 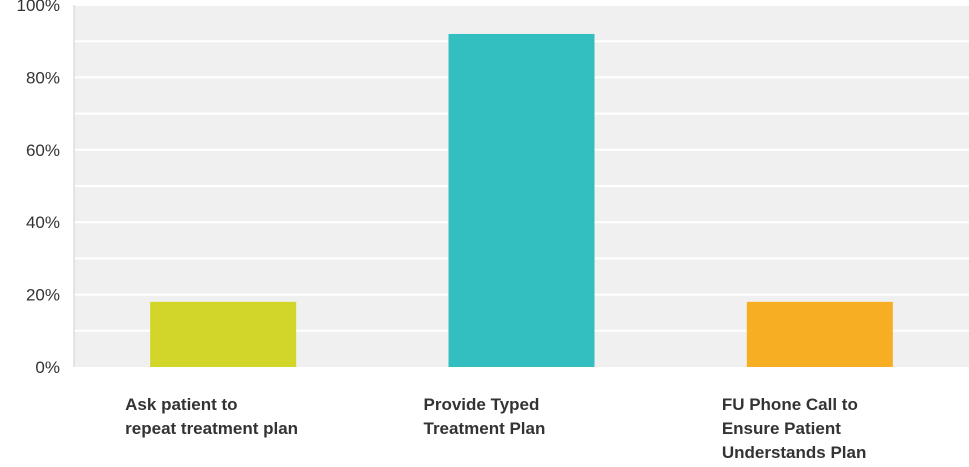 I want to click on y-tick-label: 60%, so click(x=43, y=150).